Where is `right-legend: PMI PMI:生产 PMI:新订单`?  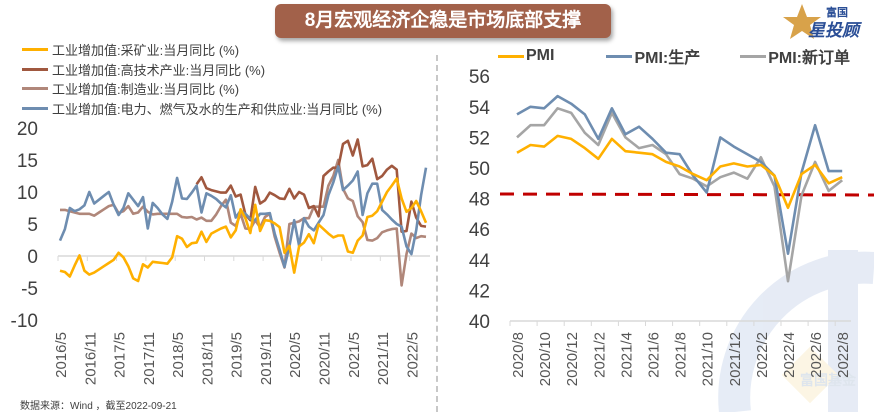
right-legend: PMI PMI:生产 PMI:新订单 is located at coordinates (685, 56).